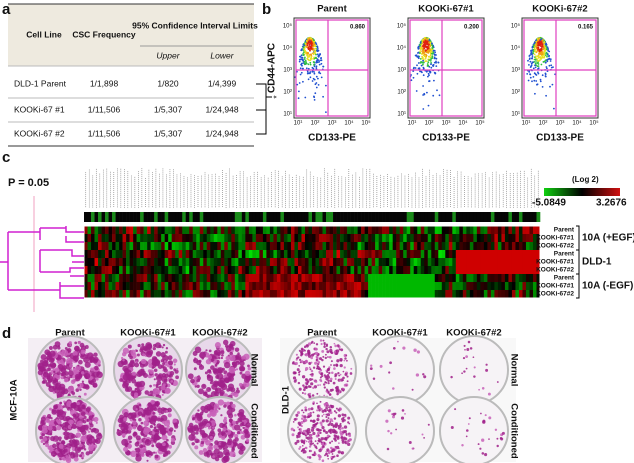  Describe the element at coordinates (39, 109) in the screenshot. I see `table-cell: KOOKi-67 #1` at that location.